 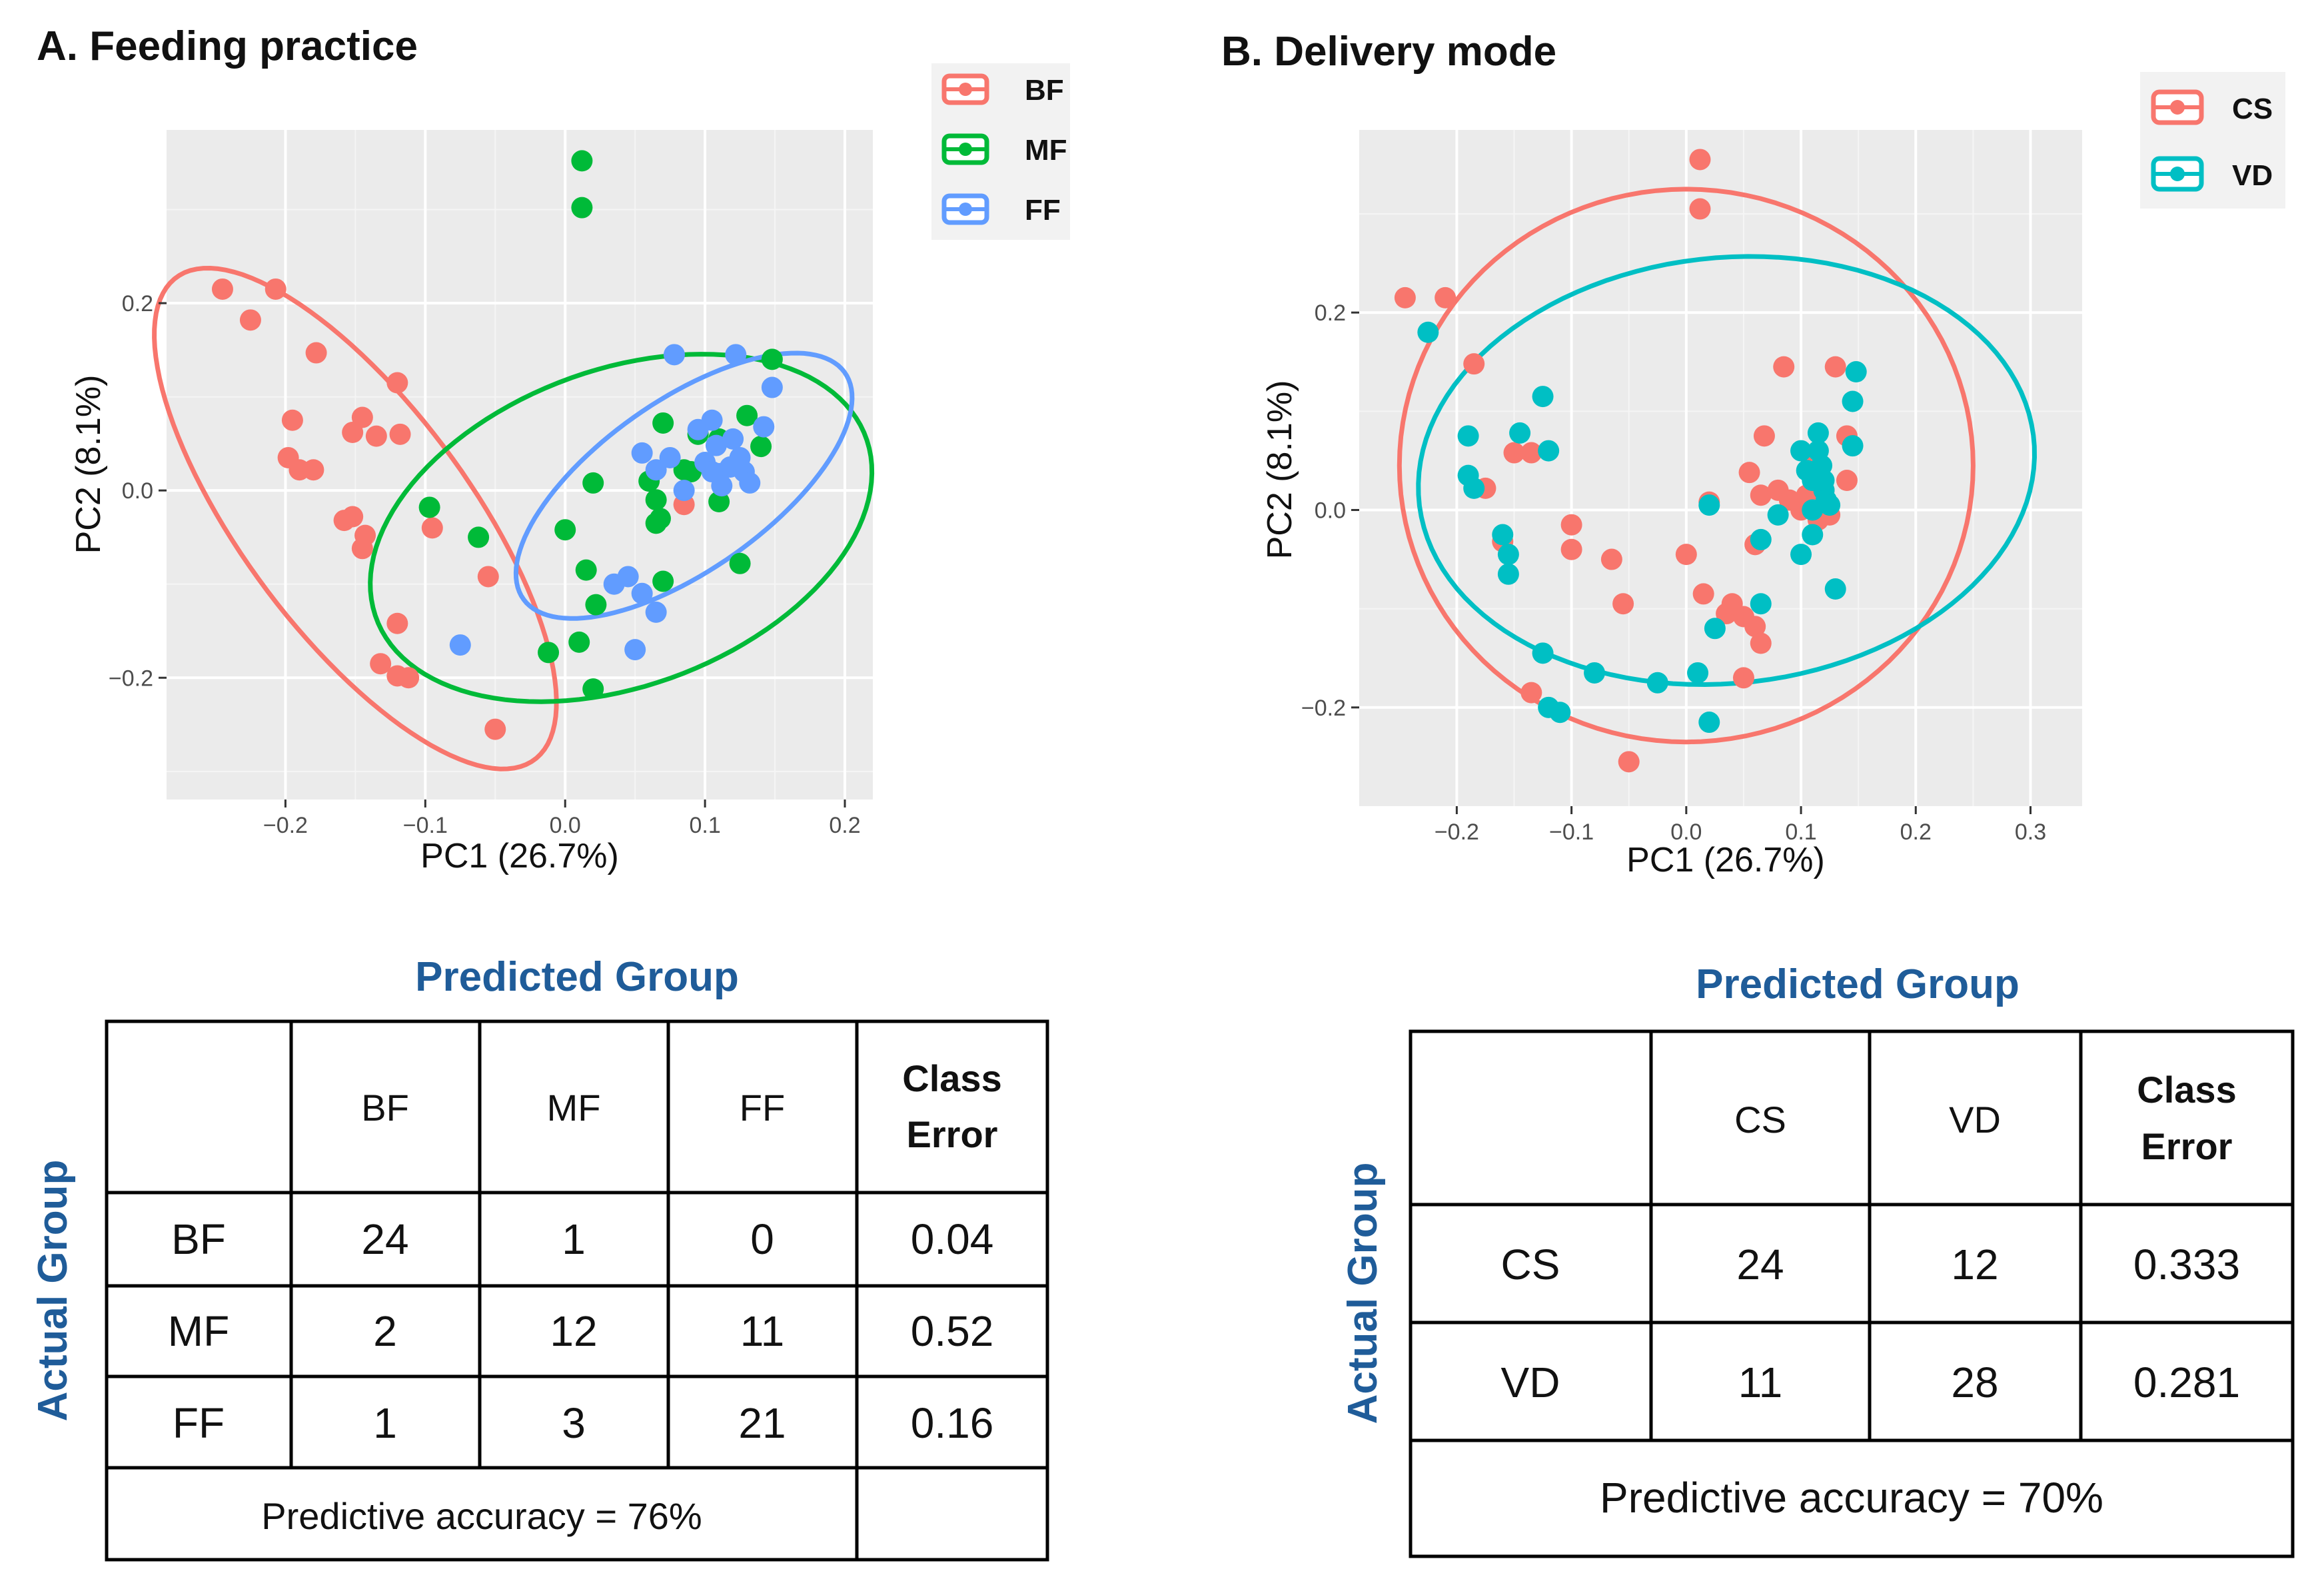 I want to click on plot-a-xtick-label: 0.1, so click(x=704, y=826).